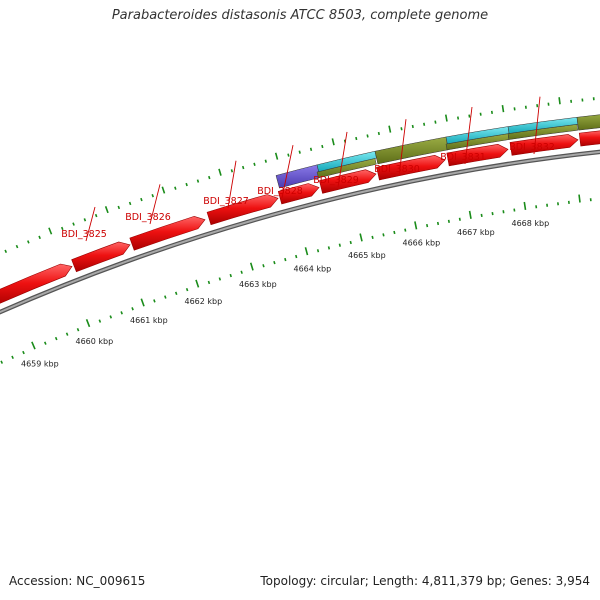 Image resolution: width=600 pixels, height=600 pixels. What do you see at coordinates (148, 217) in the screenshot?
I see `gene-label-bdi-3826: BDI_3826` at bounding box center [148, 217].